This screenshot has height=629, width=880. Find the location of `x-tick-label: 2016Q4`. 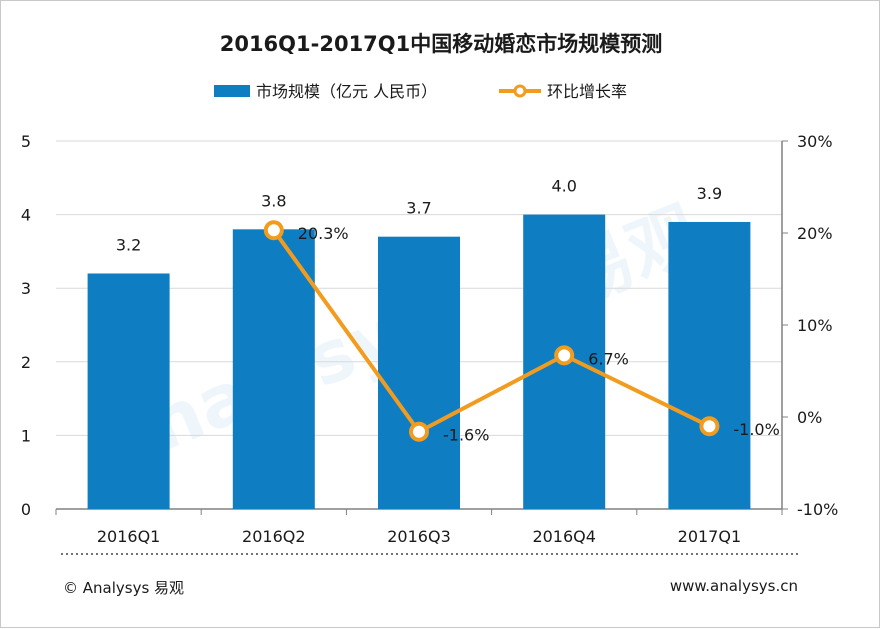

x-tick-label: 2016Q4 is located at coordinates (564, 536).